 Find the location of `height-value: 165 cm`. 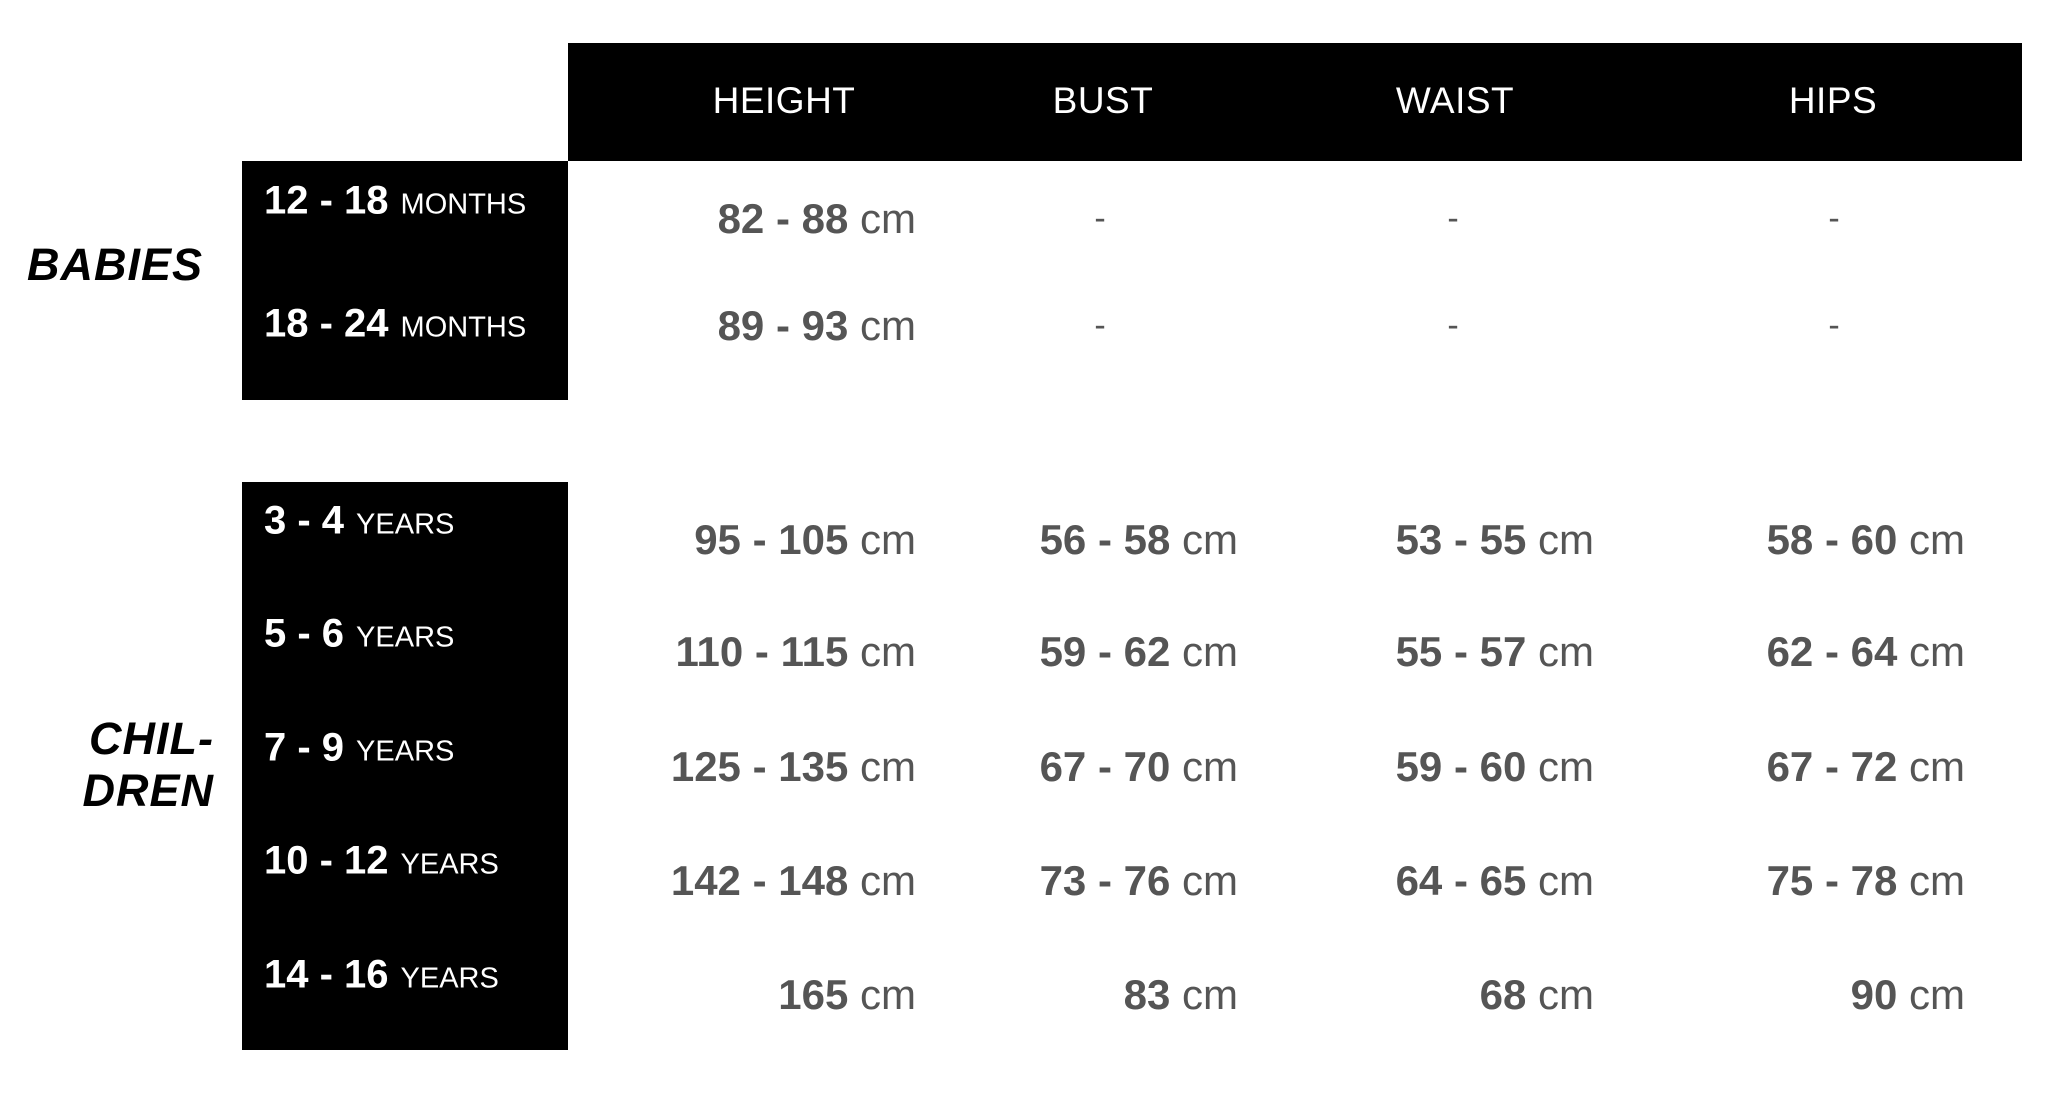

height-value: 165 cm is located at coordinates (847, 995).